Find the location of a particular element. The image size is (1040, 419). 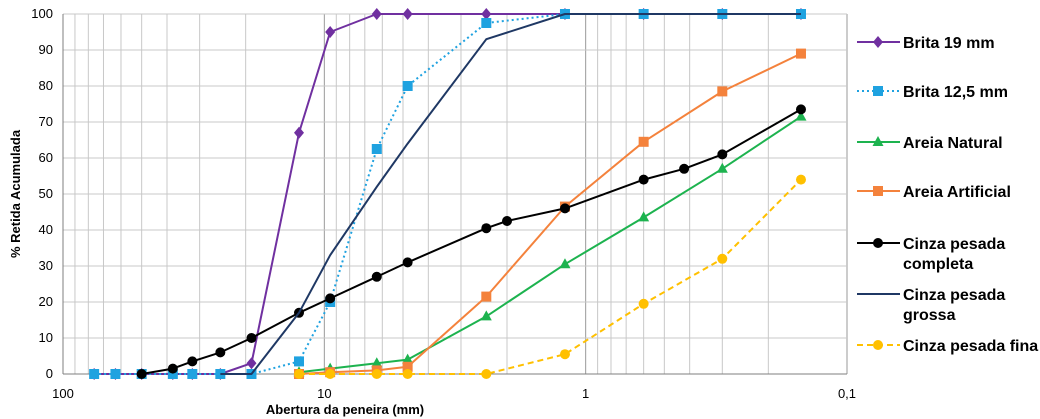

y-tick-label: 70 is located at coordinates (46, 121).